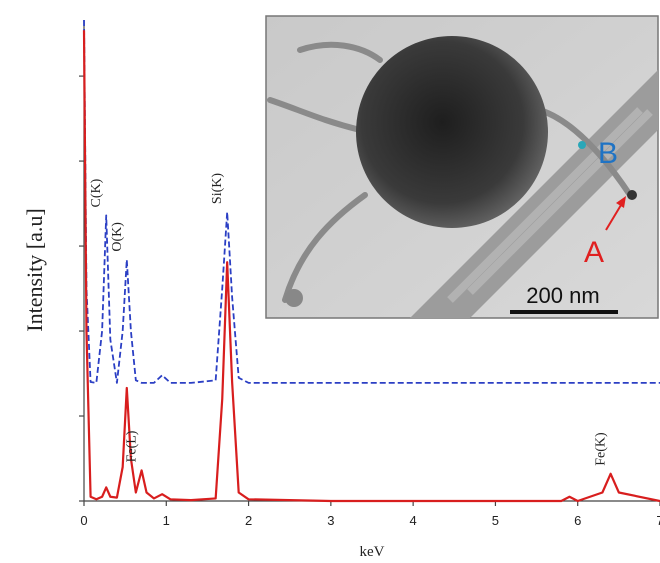  Describe the element at coordinates (658, 520) in the screenshot. I see `x-tick-label: 7` at that location.